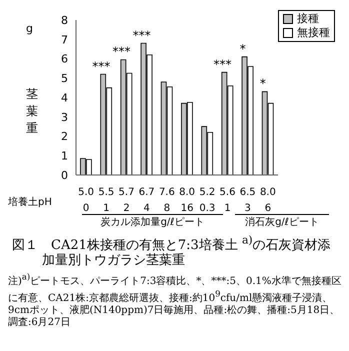 This screenshot has width=349, height=351. I want to click on y-tick-label: 4, so click(64, 97).